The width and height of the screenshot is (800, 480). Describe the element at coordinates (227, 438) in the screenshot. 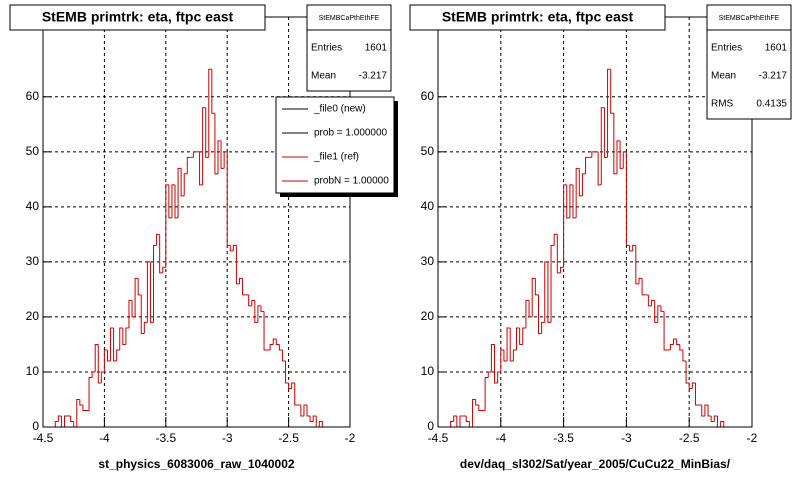

I see `x-tick-label: -3` at that location.